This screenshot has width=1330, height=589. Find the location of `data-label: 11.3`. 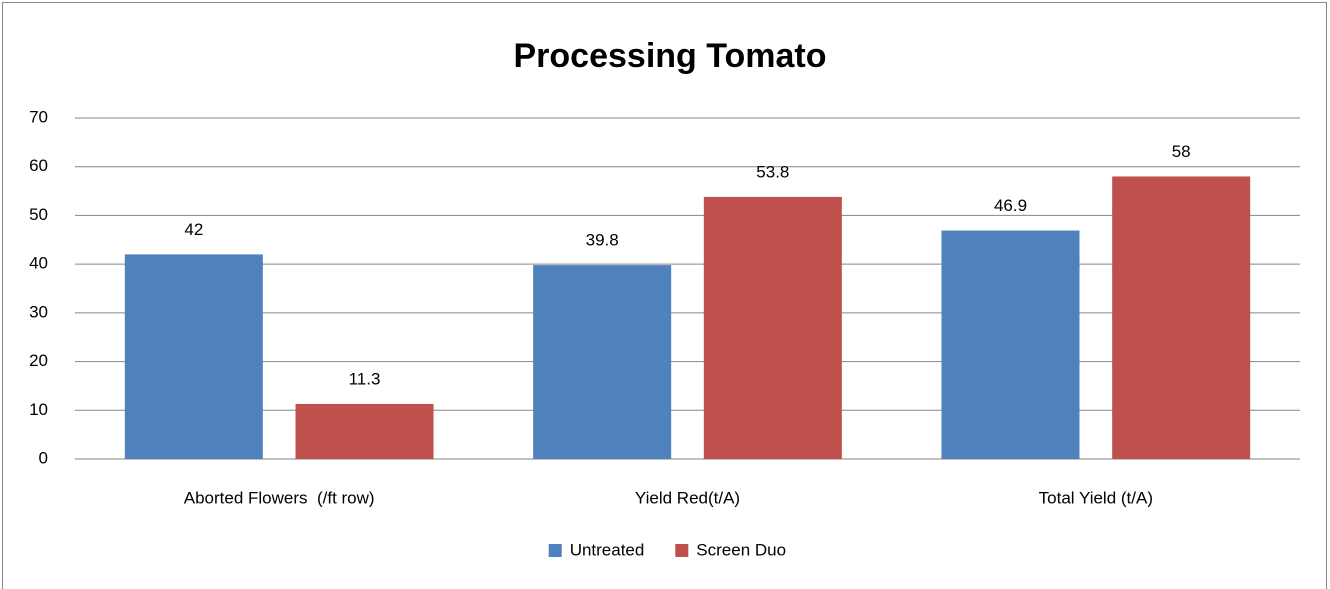

data-label: 11.3 is located at coordinates (365, 378).